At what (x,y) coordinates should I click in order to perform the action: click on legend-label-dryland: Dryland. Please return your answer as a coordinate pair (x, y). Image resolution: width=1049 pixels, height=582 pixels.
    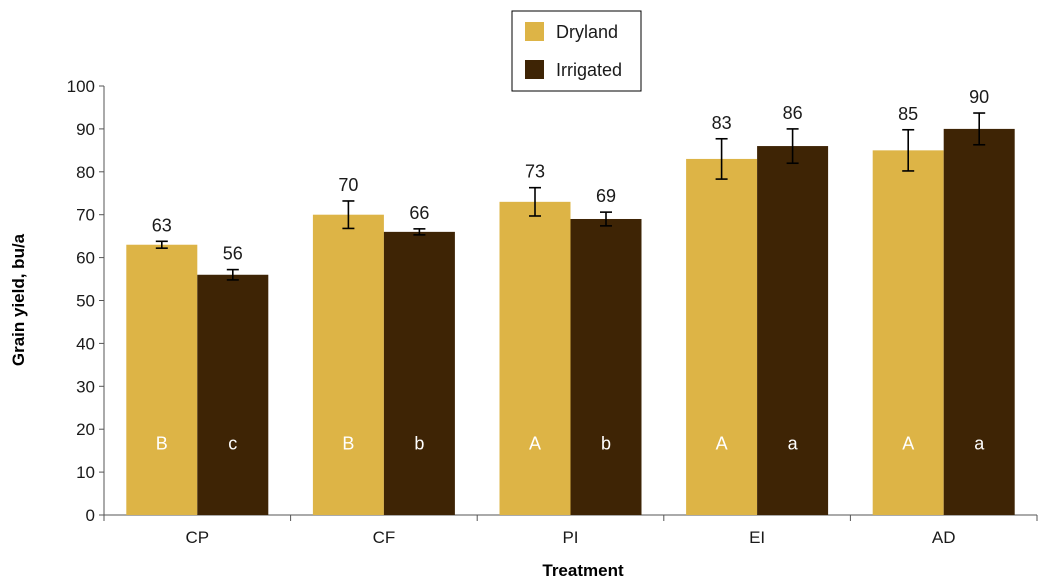
    Looking at the image, I should click on (587, 32).